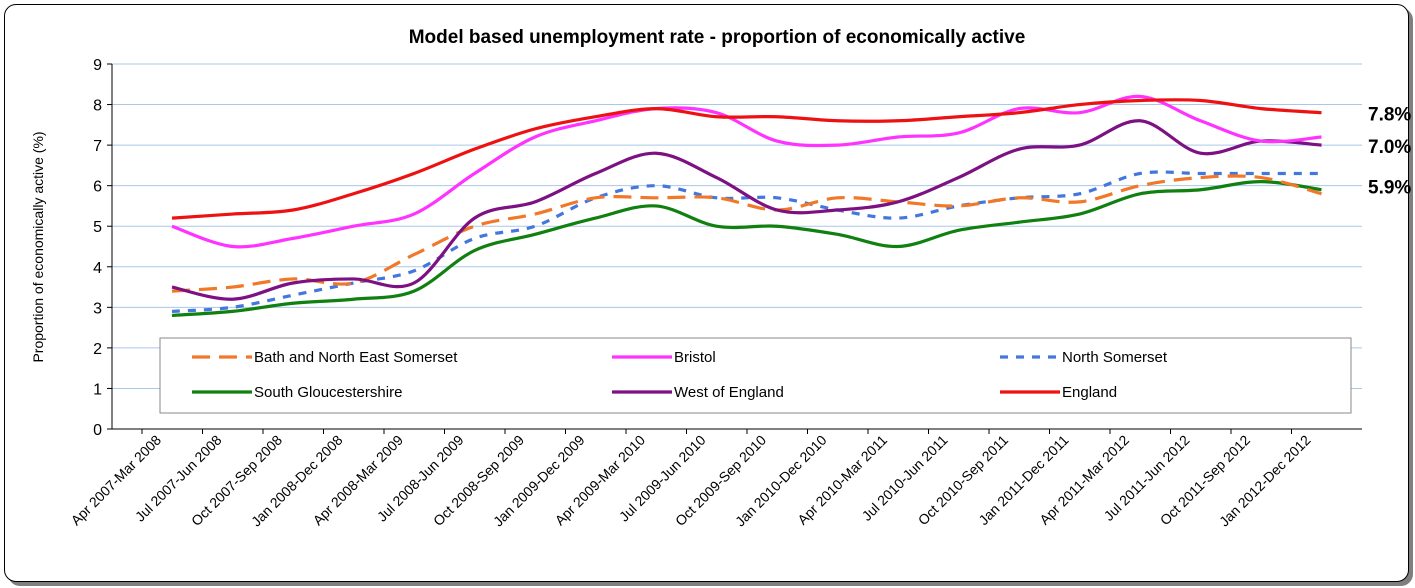  I want to click on y-tick-label: 0, so click(97, 430).